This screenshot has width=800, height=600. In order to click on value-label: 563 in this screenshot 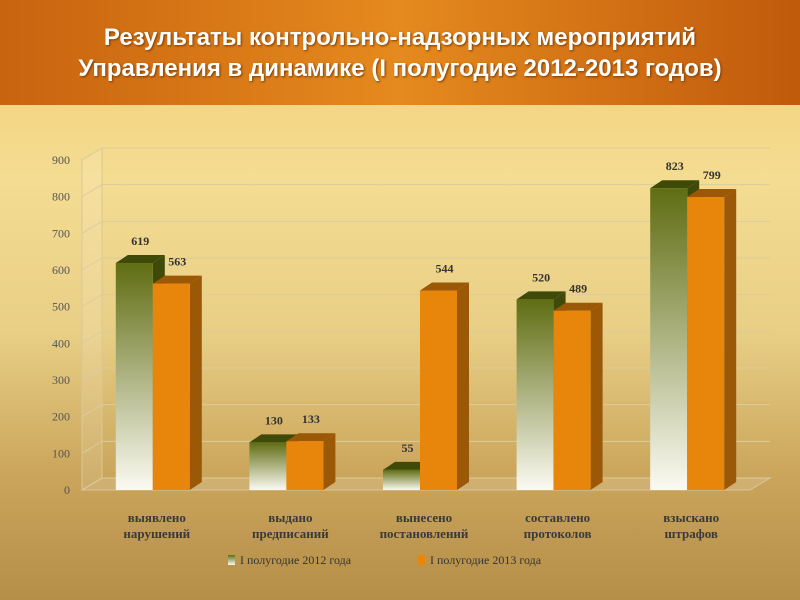, I will do `click(177, 262)`.